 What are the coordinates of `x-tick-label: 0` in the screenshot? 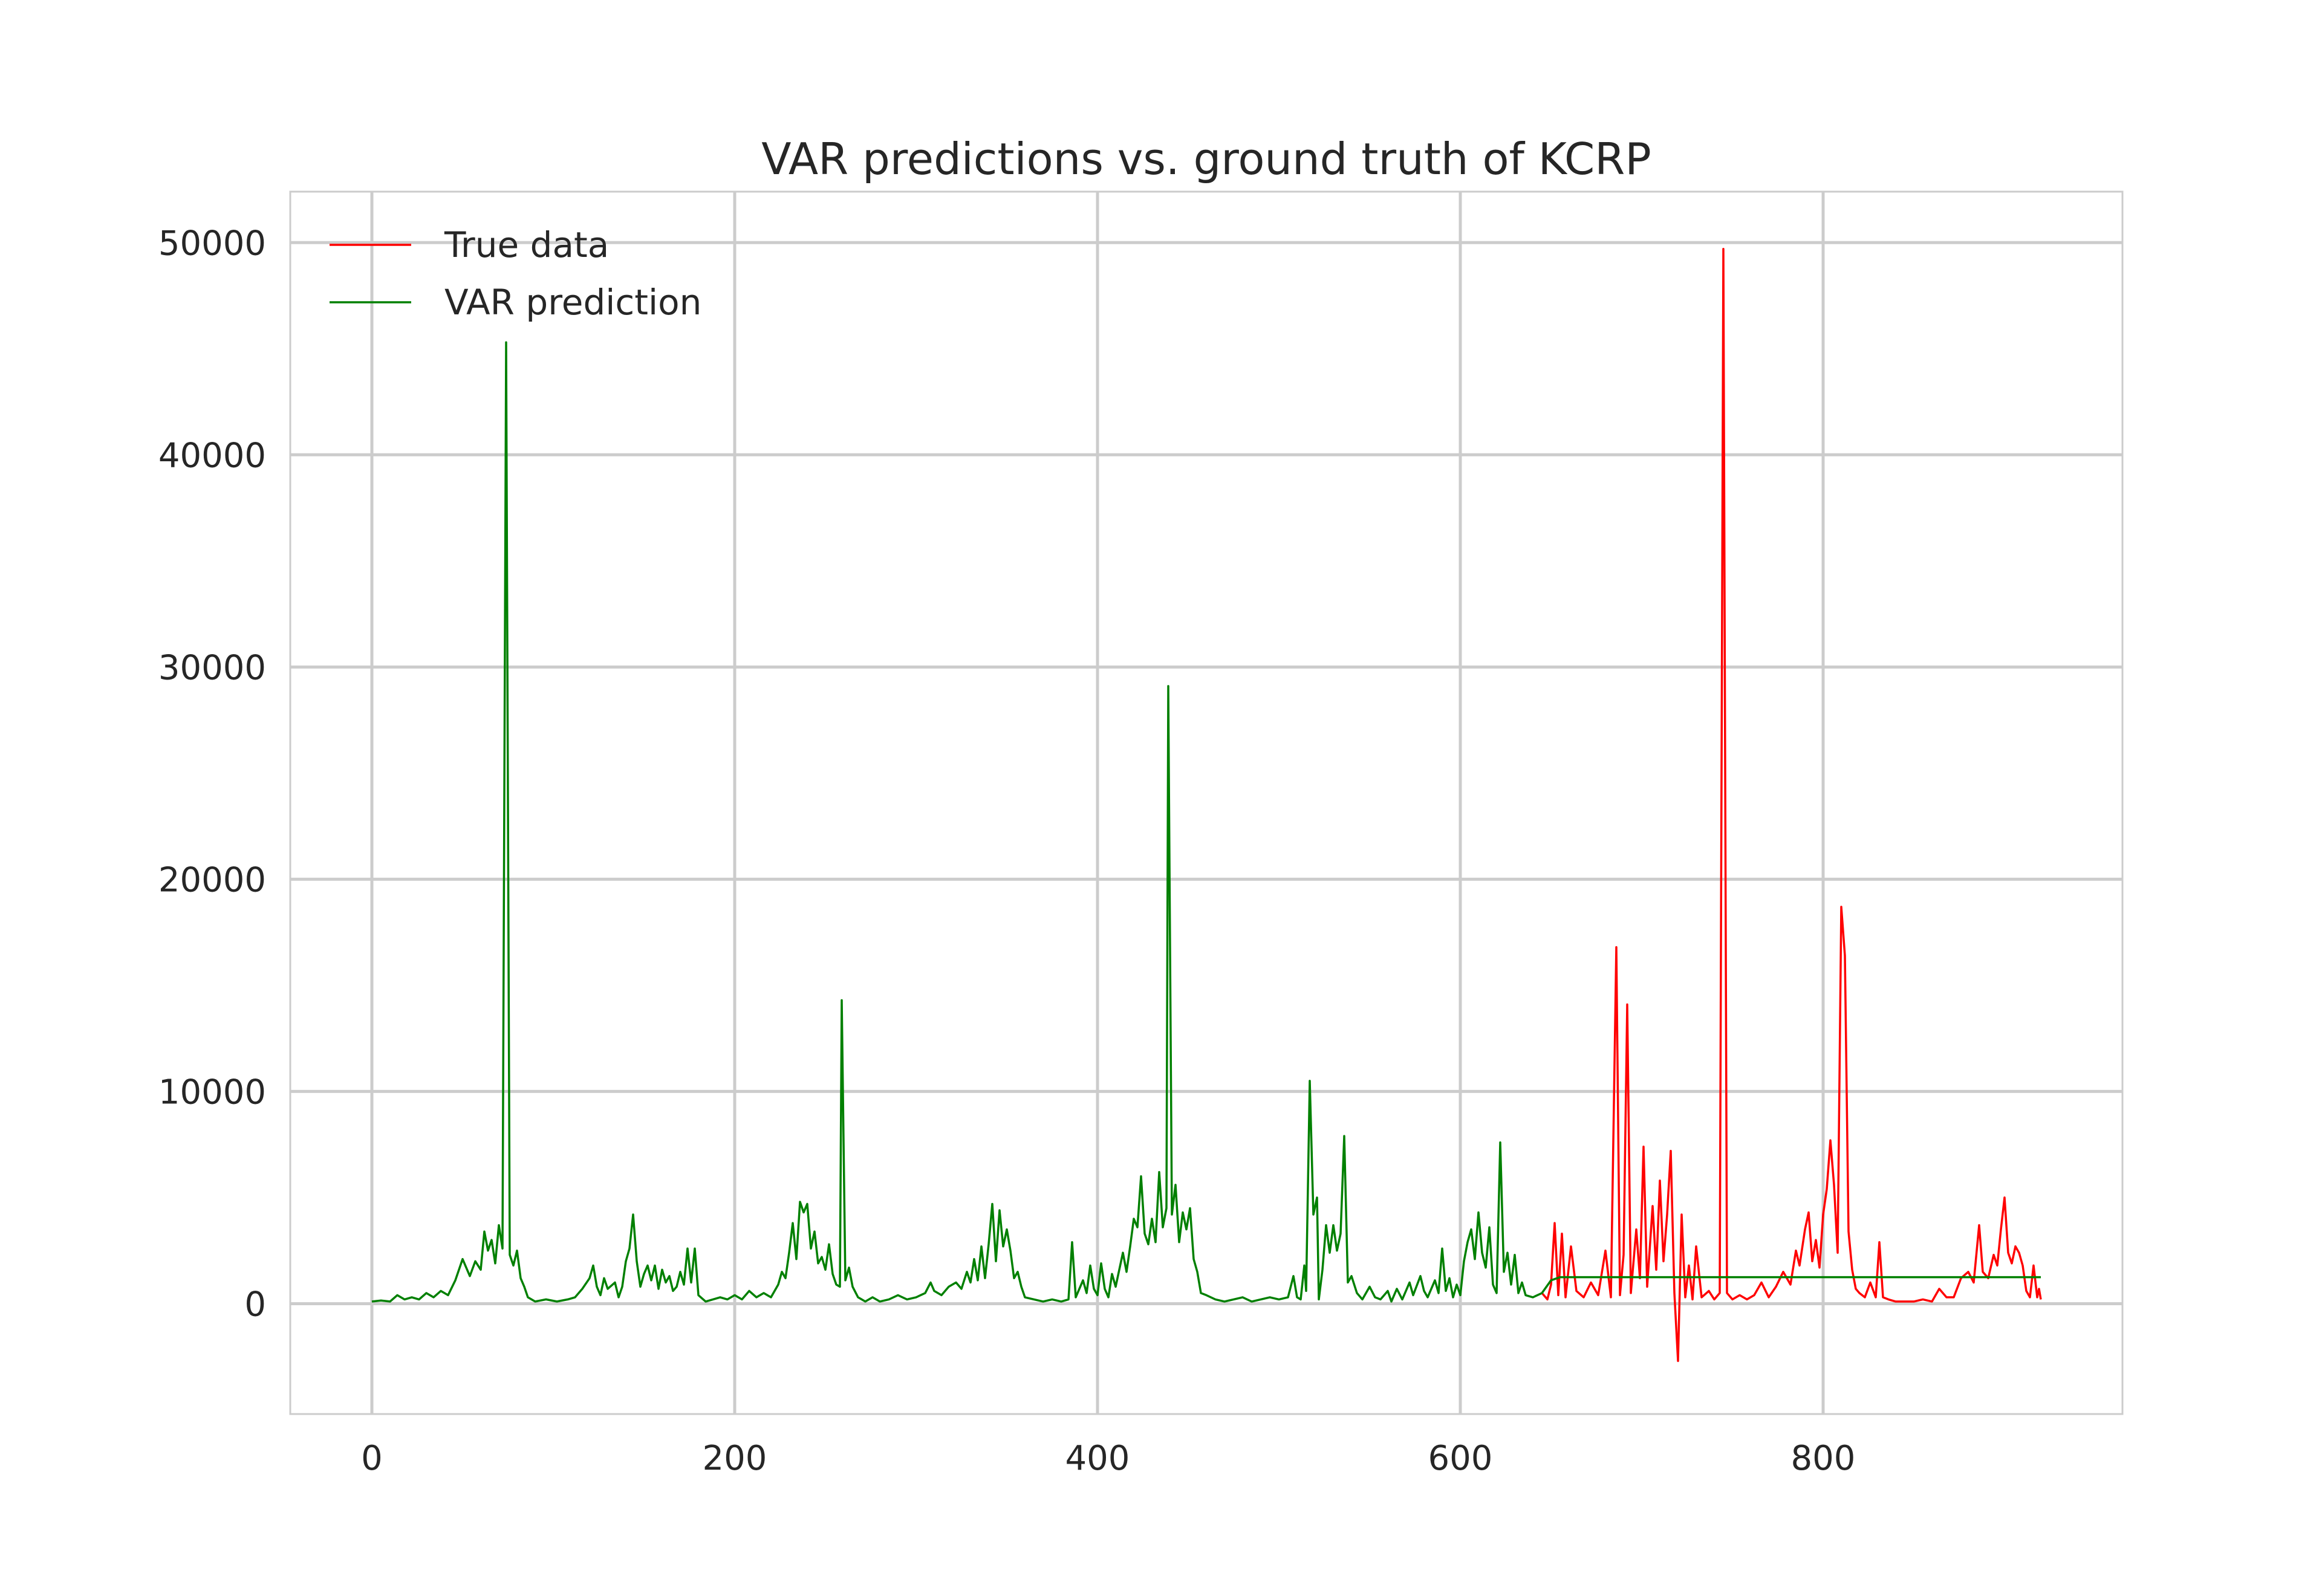 It's located at (372, 1458).